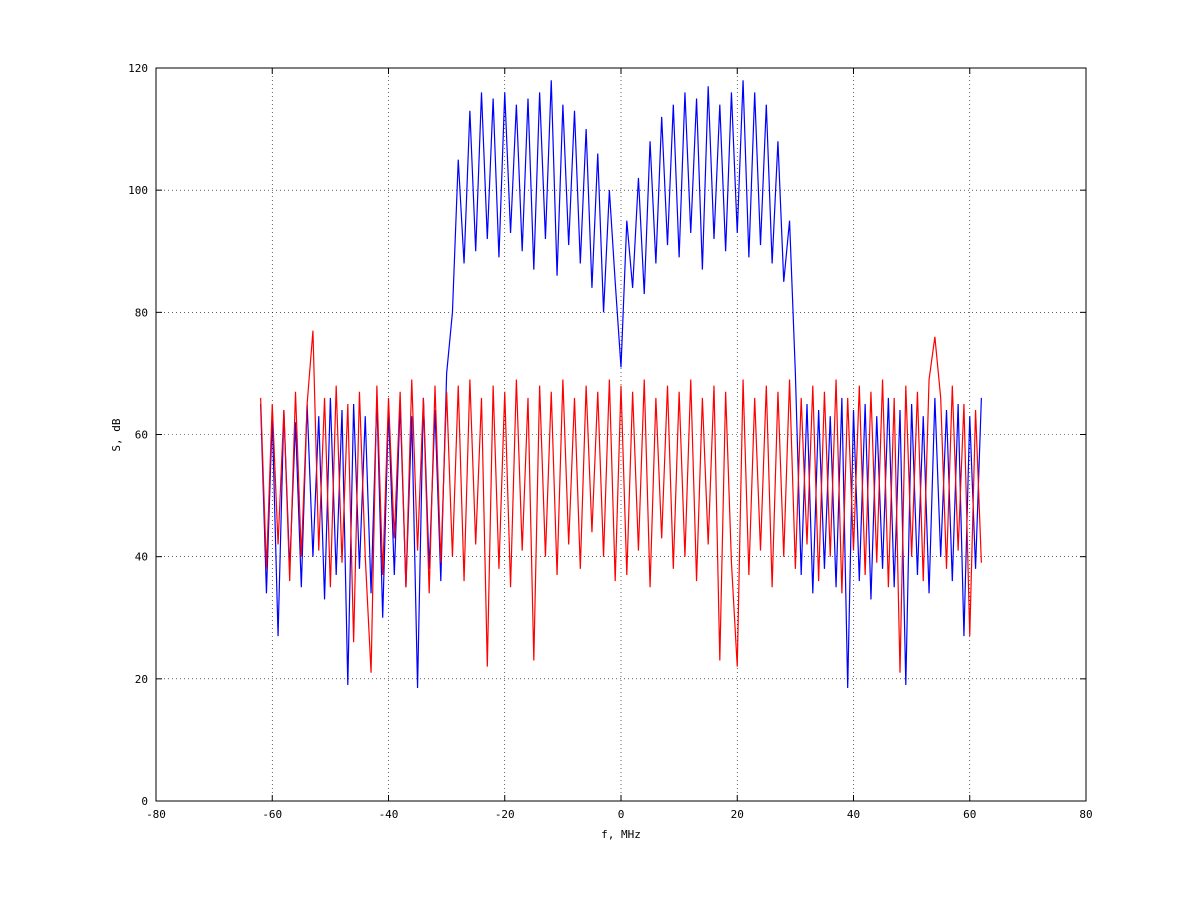  Describe the element at coordinates (505, 814) in the screenshot. I see `x-tick-label: -20` at that location.